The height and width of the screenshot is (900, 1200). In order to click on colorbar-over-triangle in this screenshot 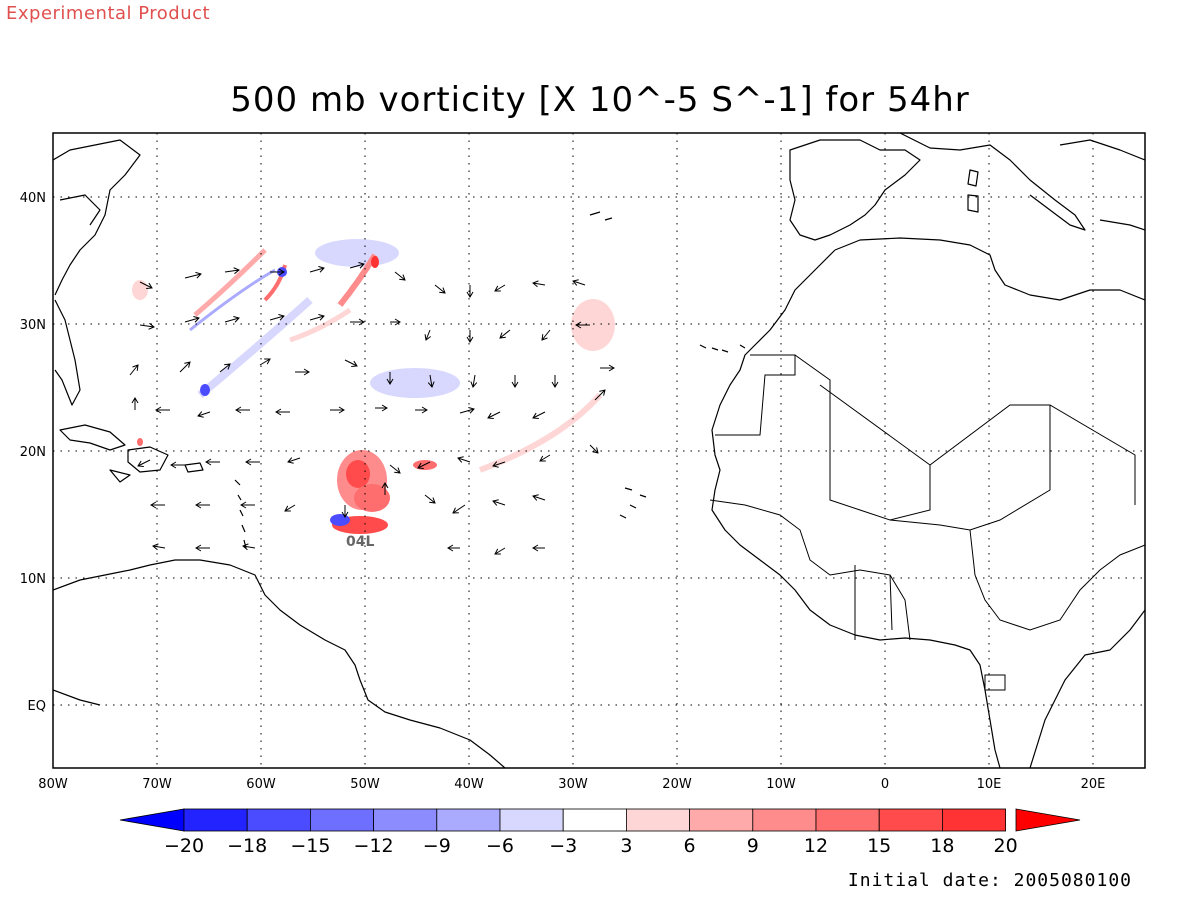, I will do `click(1048, 820)`.